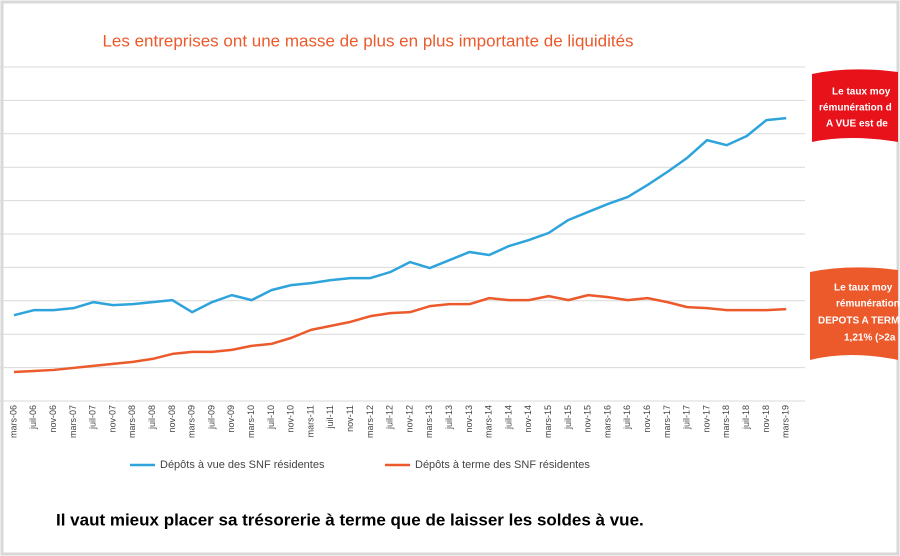 This screenshot has width=900, height=556. Describe the element at coordinates (370, 421) in the screenshot. I see `x-tick-label: mars-12` at that location.